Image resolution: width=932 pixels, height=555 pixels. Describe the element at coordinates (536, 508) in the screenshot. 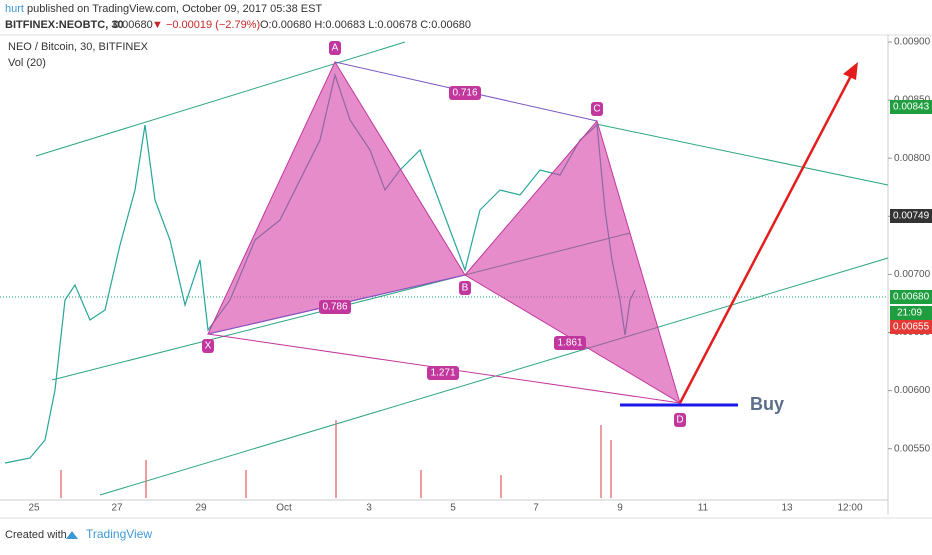

I see `time-label: 7` at that location.